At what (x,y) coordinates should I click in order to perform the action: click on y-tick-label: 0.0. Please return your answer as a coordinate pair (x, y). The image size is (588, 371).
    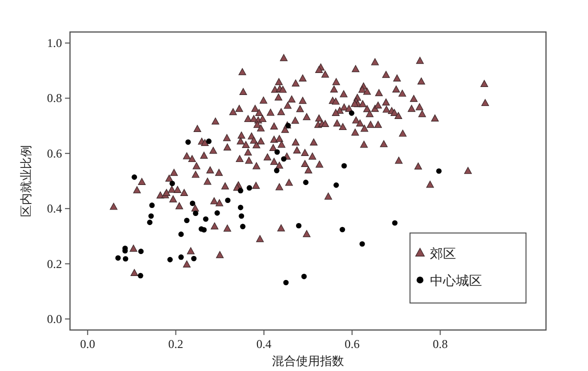
    Looking at the image, I should click on (54, 319).